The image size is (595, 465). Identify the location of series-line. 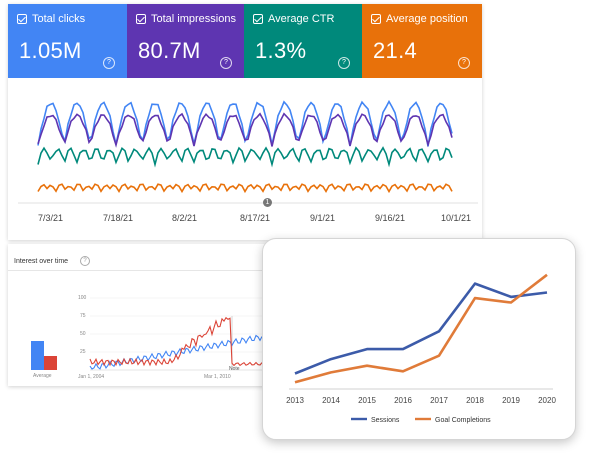
(421, 328).